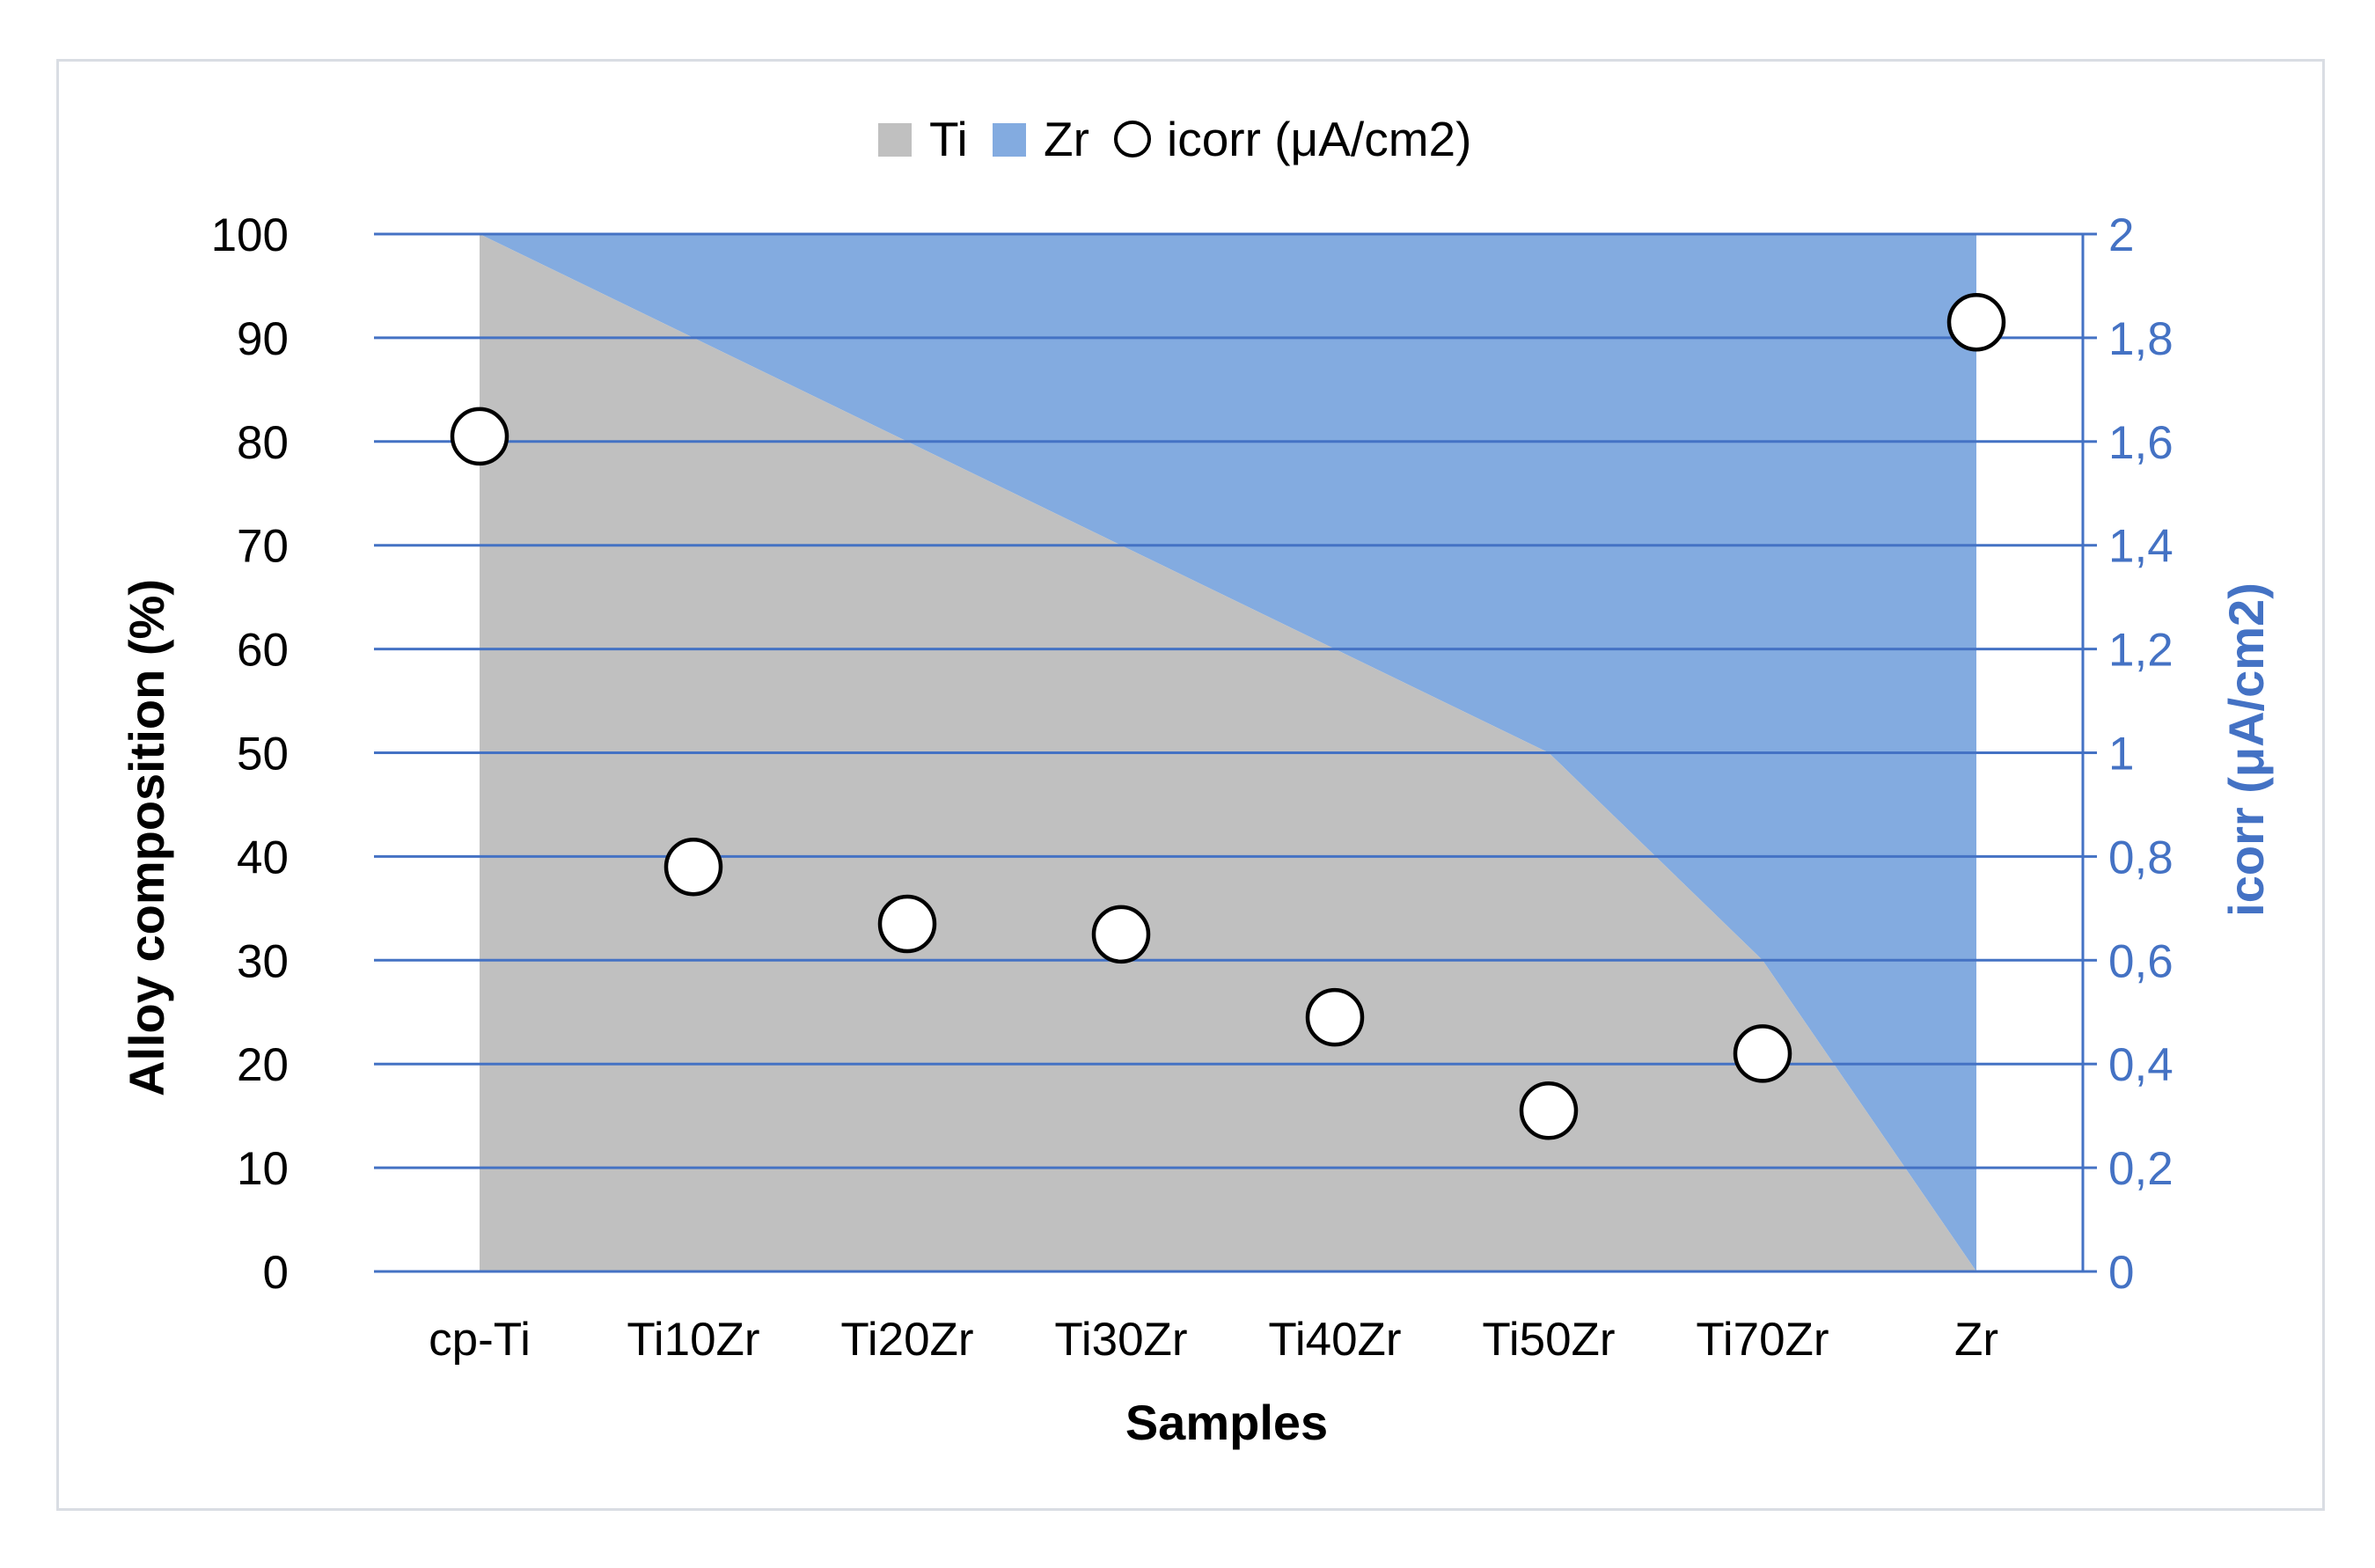  Describe the element at coordinates (2140, 857) in the screenshot. I see `right-tick-label: 0,8` at that location.